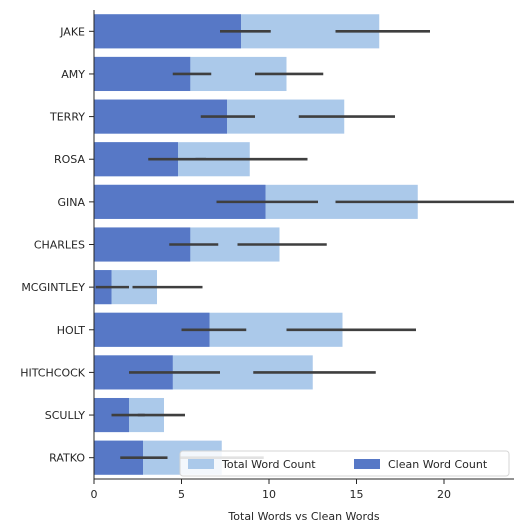  Describe the element at coordinates (65, 415) in the screenshot. I see `y-tick-label-scully: SCULLY` at that location.